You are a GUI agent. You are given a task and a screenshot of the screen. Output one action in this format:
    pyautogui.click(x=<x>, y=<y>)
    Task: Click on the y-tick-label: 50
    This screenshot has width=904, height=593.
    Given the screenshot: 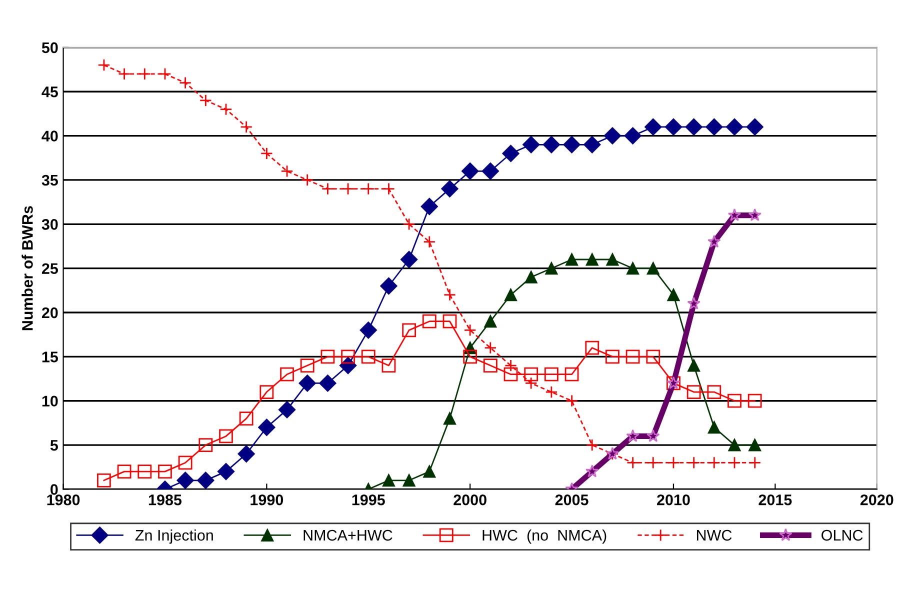 What is the action you would take?
    pyautogui.click(x=50, y=48)
    